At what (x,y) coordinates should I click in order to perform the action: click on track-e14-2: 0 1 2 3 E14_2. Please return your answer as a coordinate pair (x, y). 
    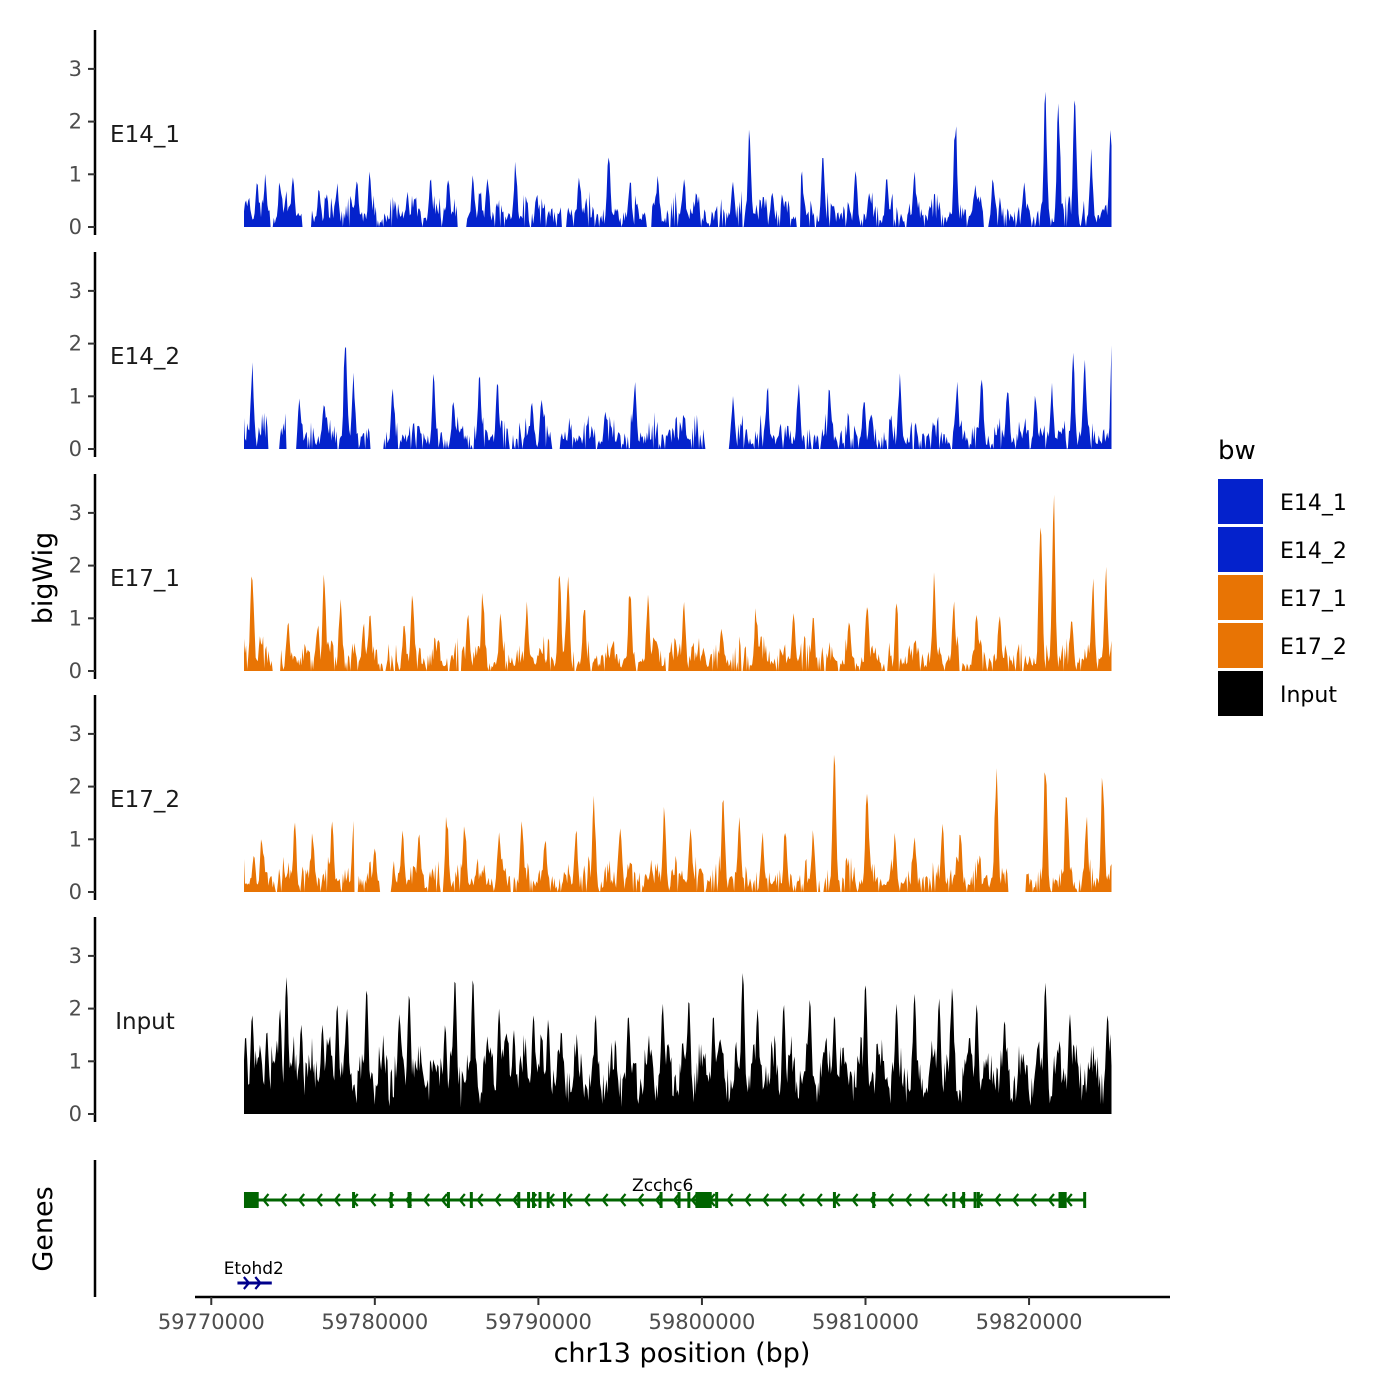
    Looking at the image, I should click on (590, 356).